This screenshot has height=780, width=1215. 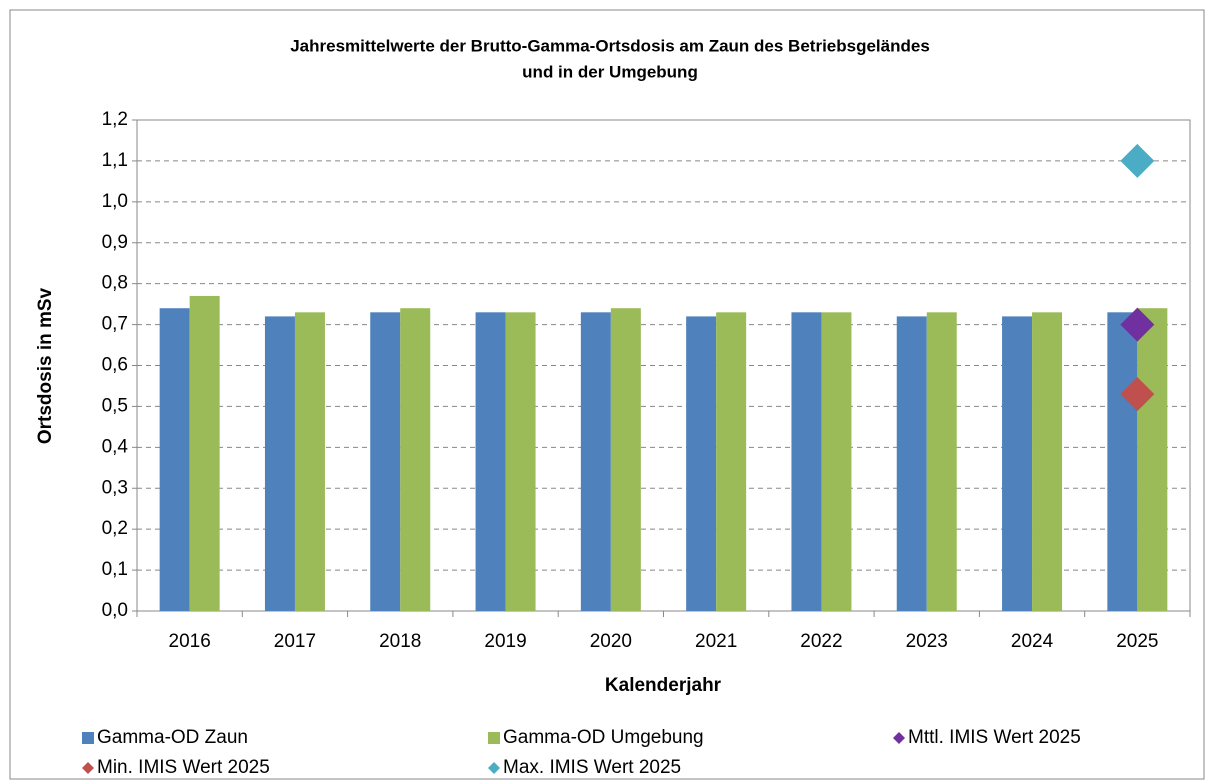 I want to click on x-tick-label: 2019, so click(x=505, y=641).